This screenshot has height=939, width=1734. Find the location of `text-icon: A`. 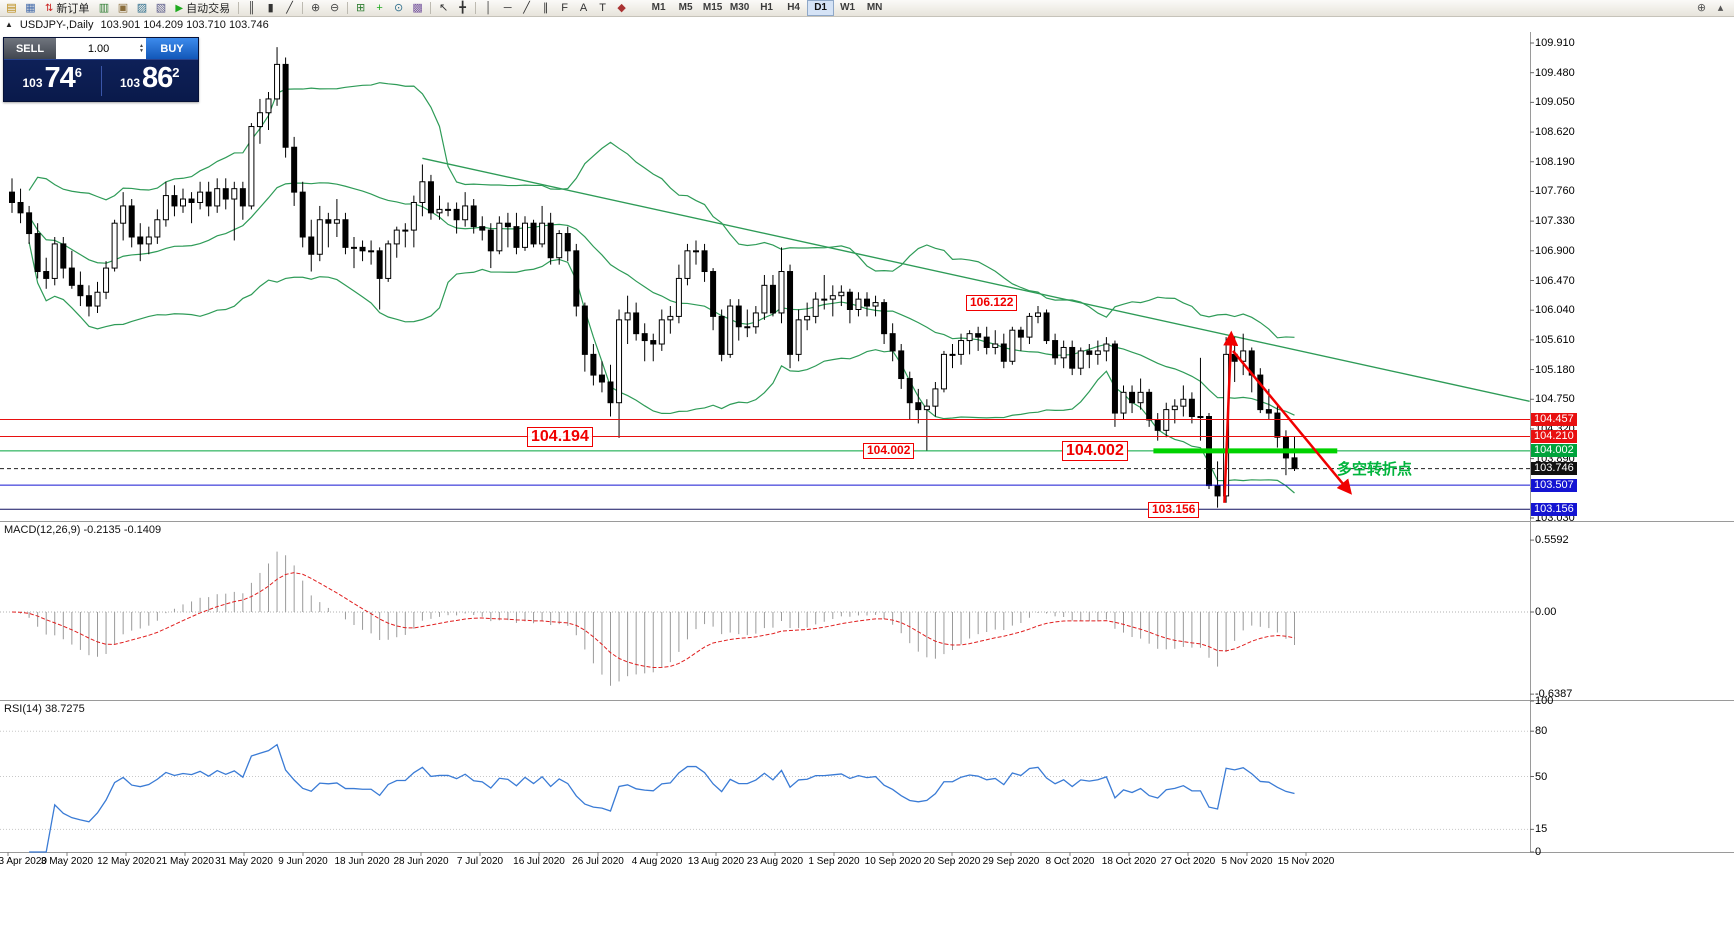

text-icon: A is located at coordinates (583, 7).